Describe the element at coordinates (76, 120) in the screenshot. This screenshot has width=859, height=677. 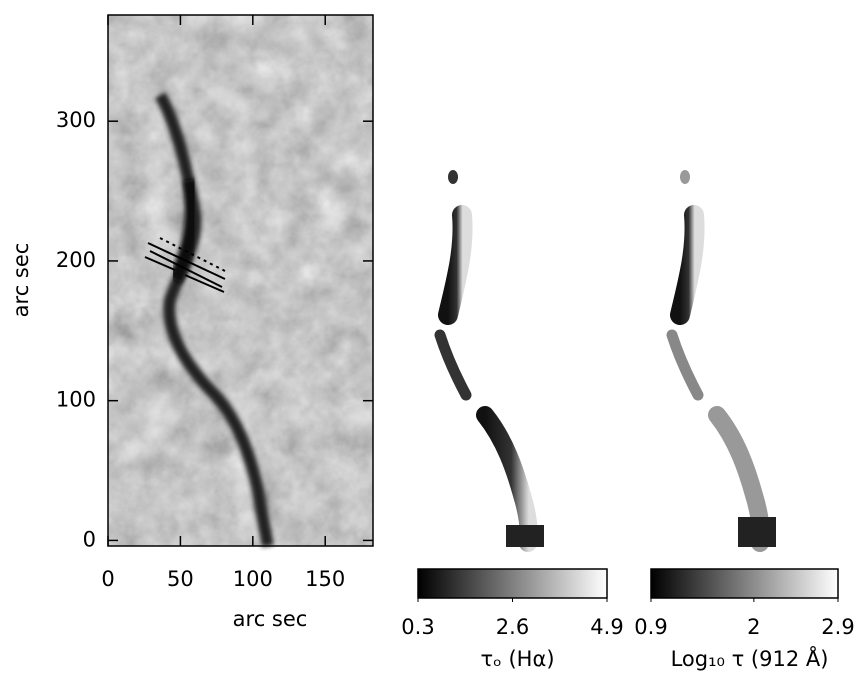
I see `y-tick-label: 300` at that location.